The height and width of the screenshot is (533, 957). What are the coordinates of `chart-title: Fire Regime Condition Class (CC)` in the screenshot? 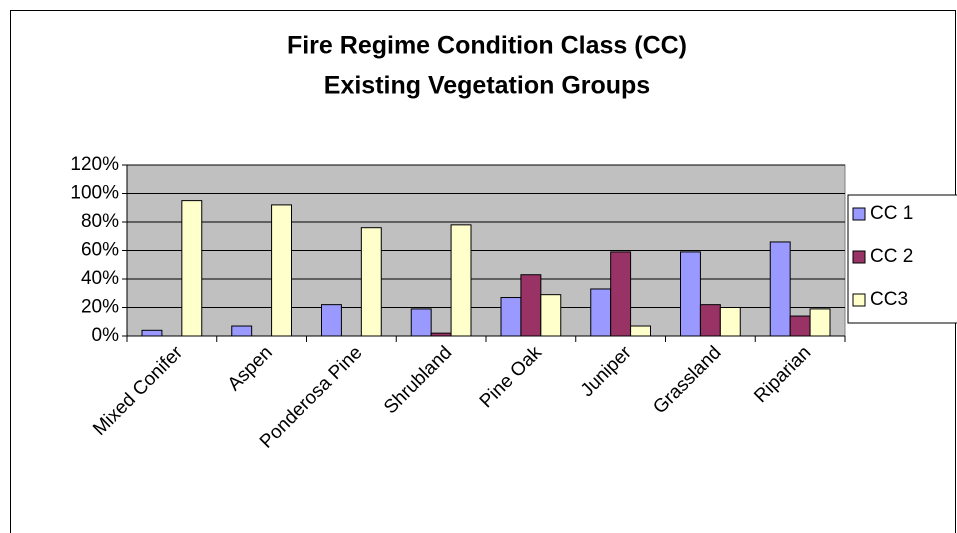 It's located at (487, 46).